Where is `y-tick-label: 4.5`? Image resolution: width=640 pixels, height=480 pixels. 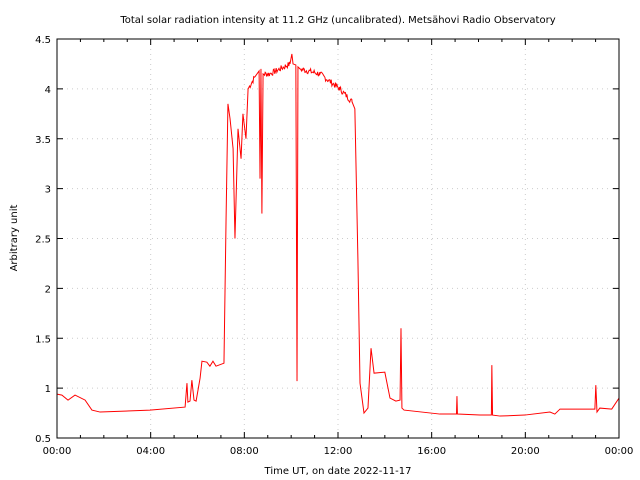
y-tick-label: 4.5 is located at coordinates (43, 40).